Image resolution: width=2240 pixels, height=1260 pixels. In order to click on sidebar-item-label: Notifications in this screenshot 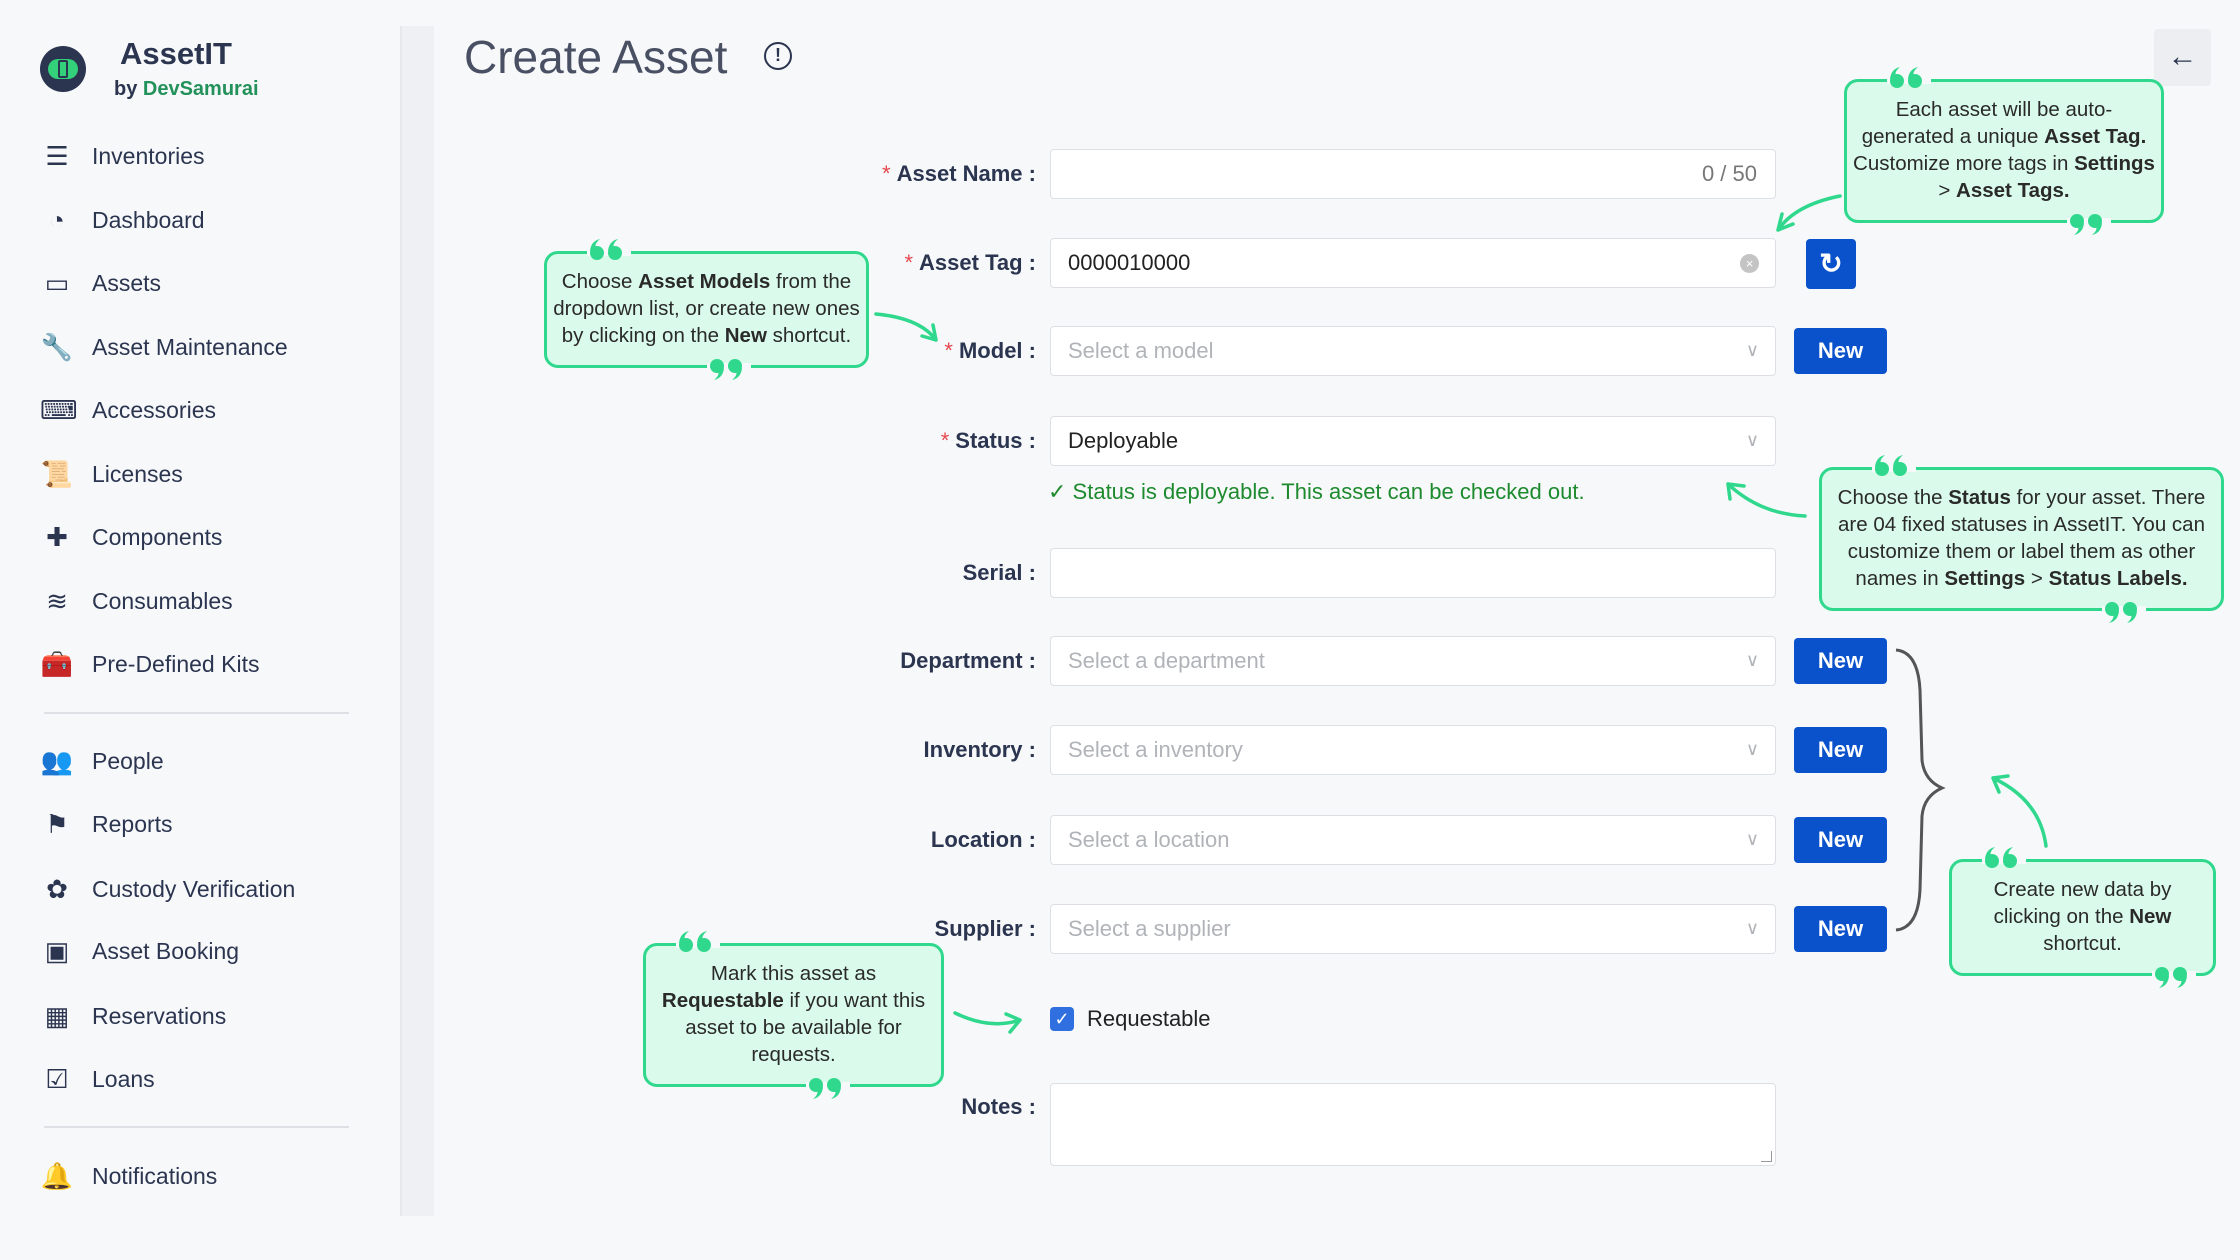, I will do `click(155, 1175)`.